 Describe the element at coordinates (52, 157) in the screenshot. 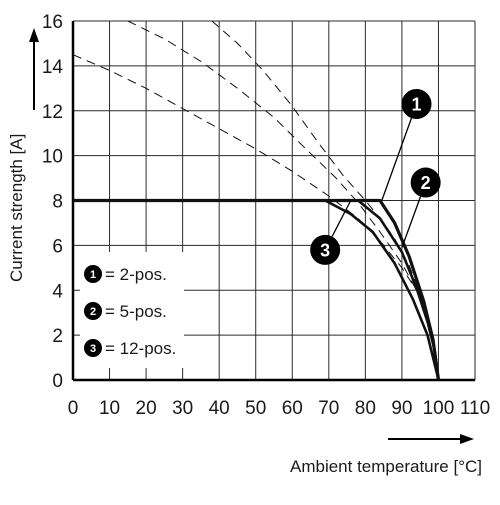

I see `y-tick-label: 10` at that location.